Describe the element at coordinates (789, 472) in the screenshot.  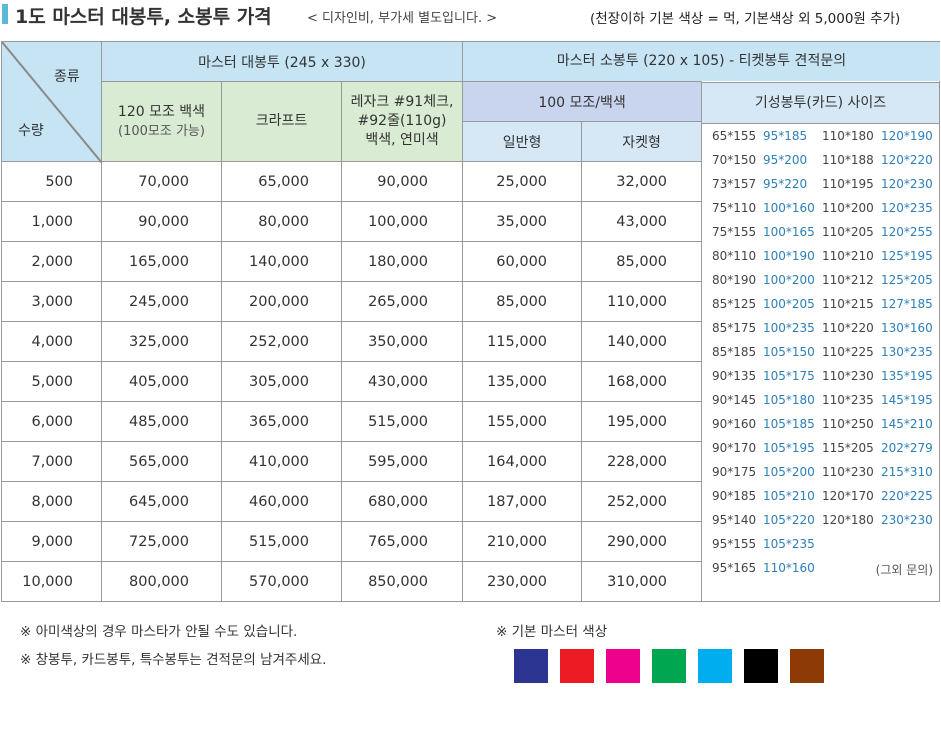
I see `size-value: 105*200` at that location.